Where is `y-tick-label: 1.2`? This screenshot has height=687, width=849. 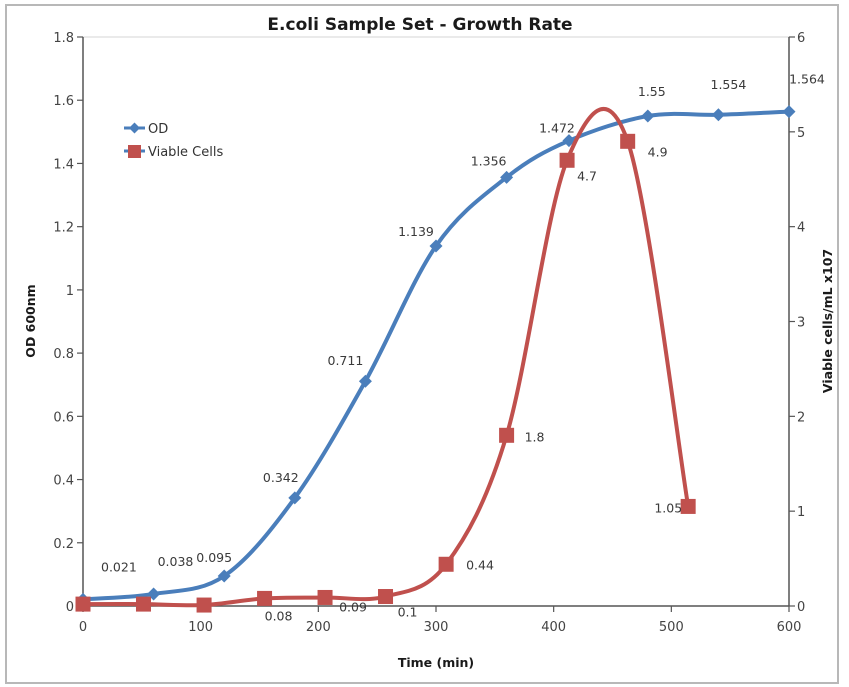
y-tick-label: 1.2 is located at coordinates (63, 228).